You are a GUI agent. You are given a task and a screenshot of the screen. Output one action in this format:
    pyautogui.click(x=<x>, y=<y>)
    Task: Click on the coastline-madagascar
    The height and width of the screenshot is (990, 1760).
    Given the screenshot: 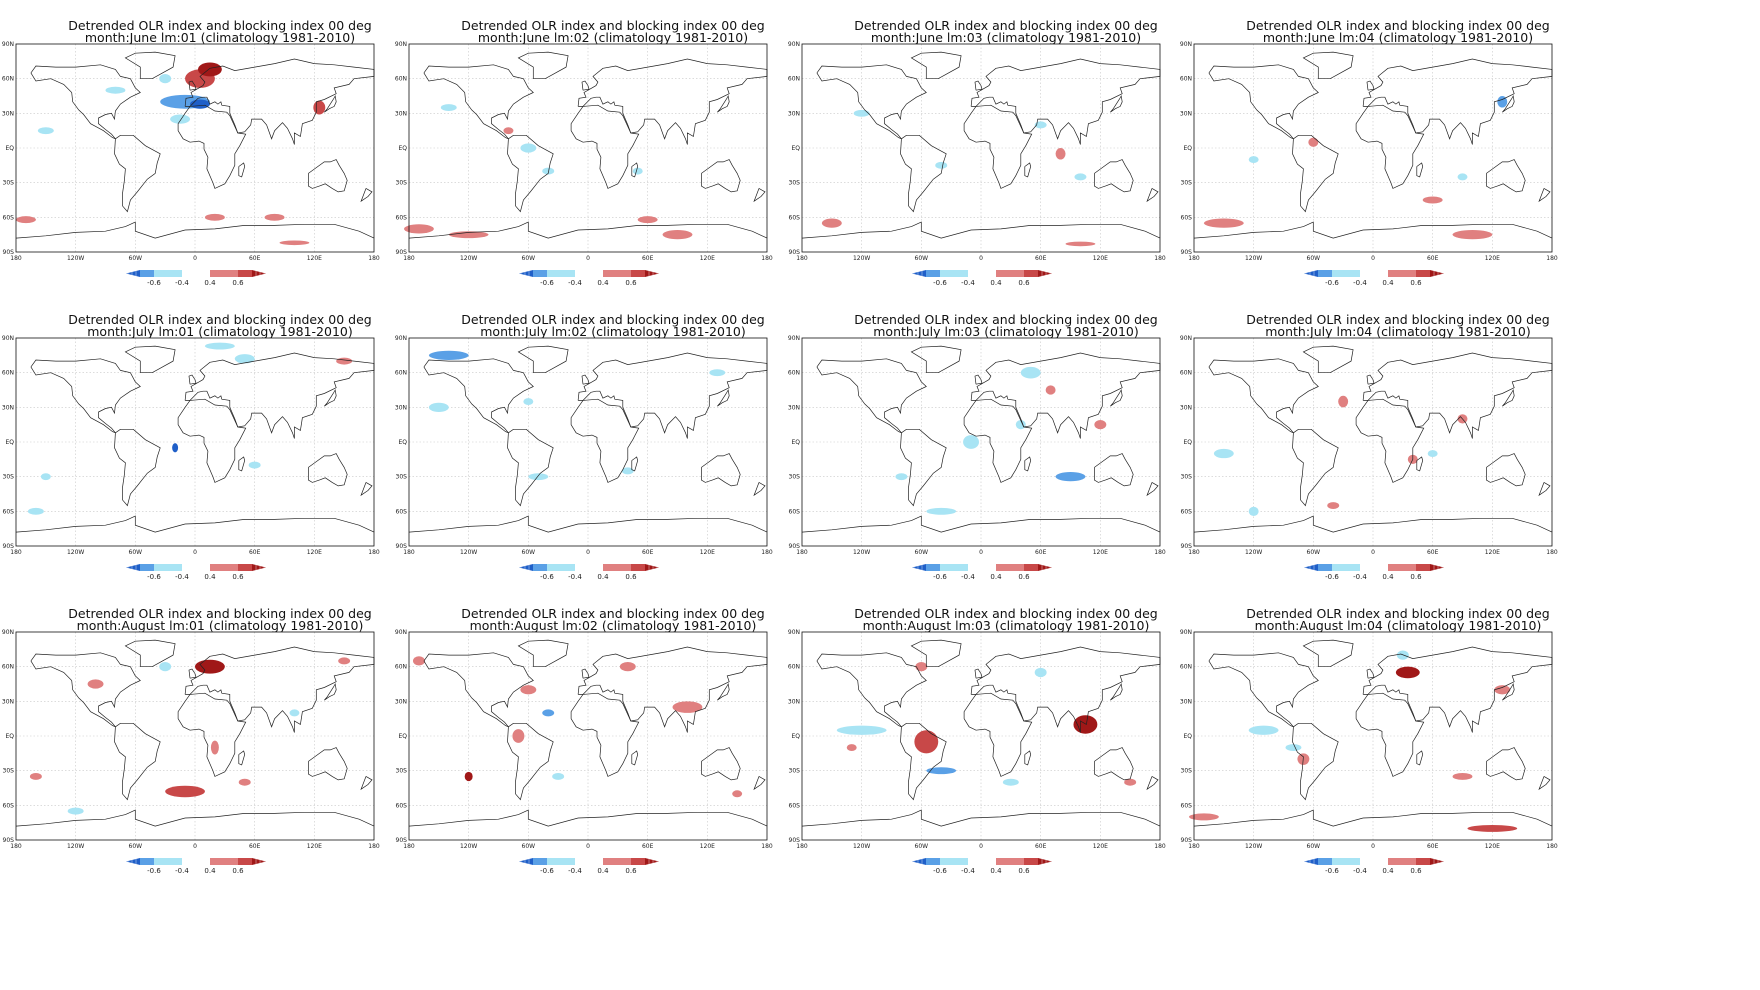 What is the action you would take?
    pyautogui.click(x=635, y=758)
    